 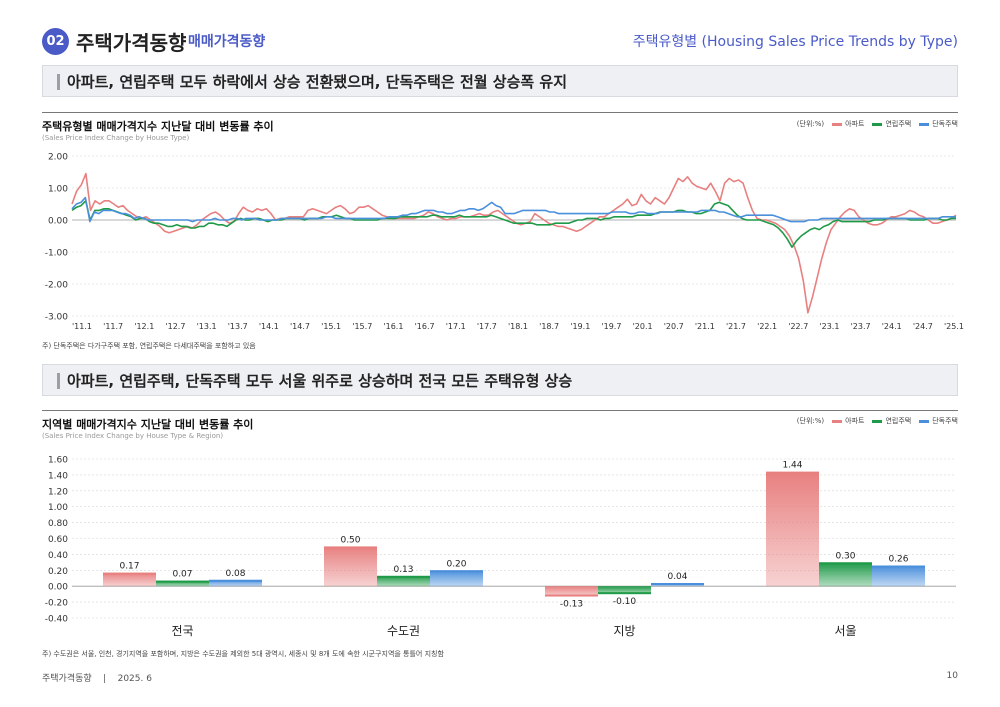 What do you see at coordinates (300, 326) in the screenshot?
I see `chart1-x-tick-label: '14.7` at bounding box center [300, 326].